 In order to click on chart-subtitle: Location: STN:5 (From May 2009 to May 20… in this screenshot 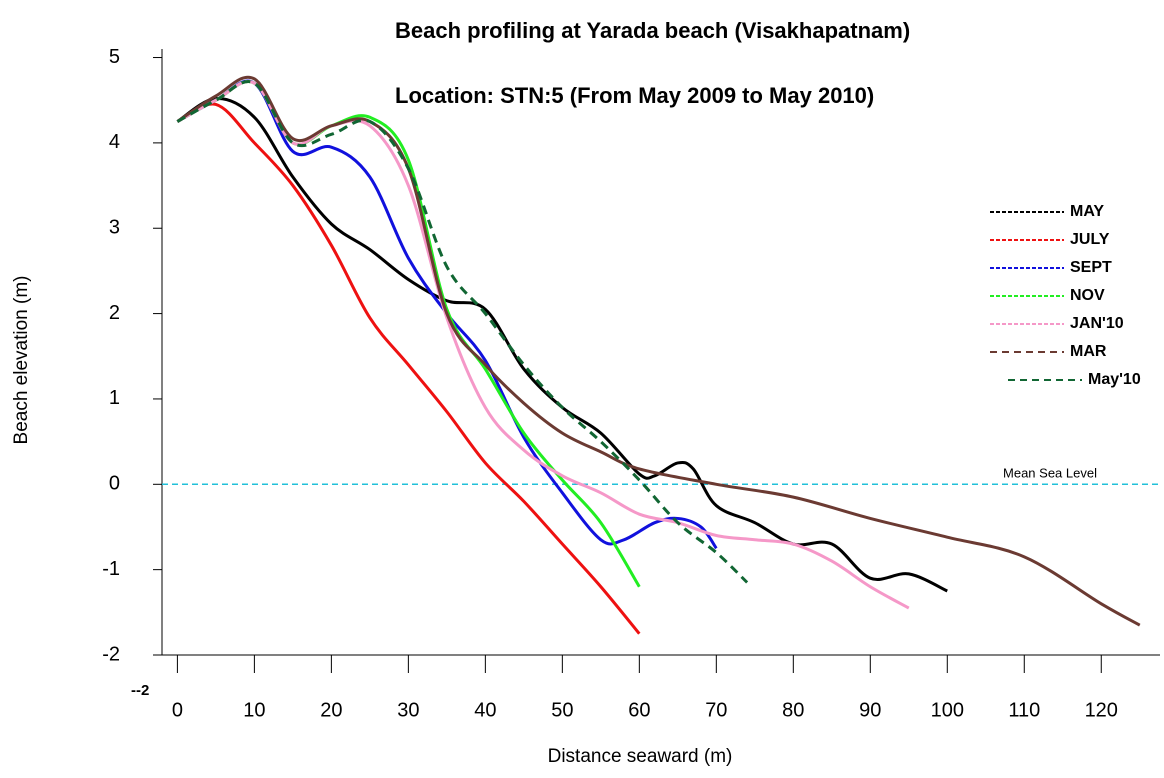, I will do `click(634, 95)`.